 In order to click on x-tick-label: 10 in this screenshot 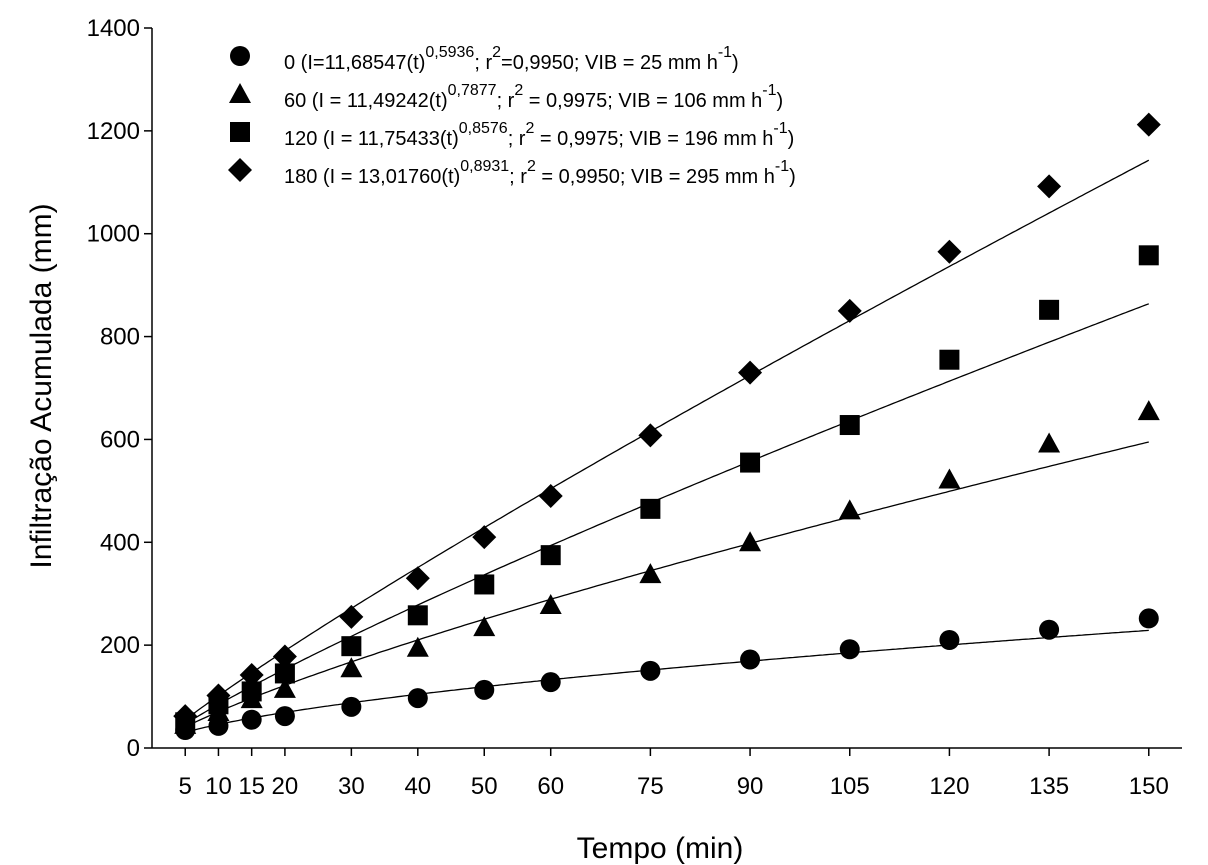, I will do `click(218, 786)`.